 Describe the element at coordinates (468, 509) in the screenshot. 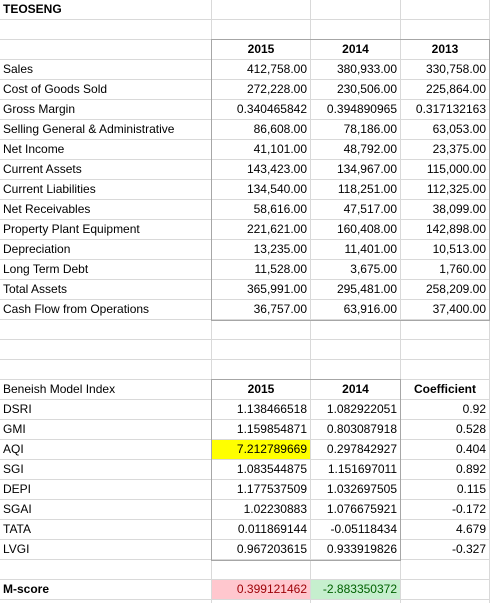

I see `beneish-value-cell: -0.172` at that location.